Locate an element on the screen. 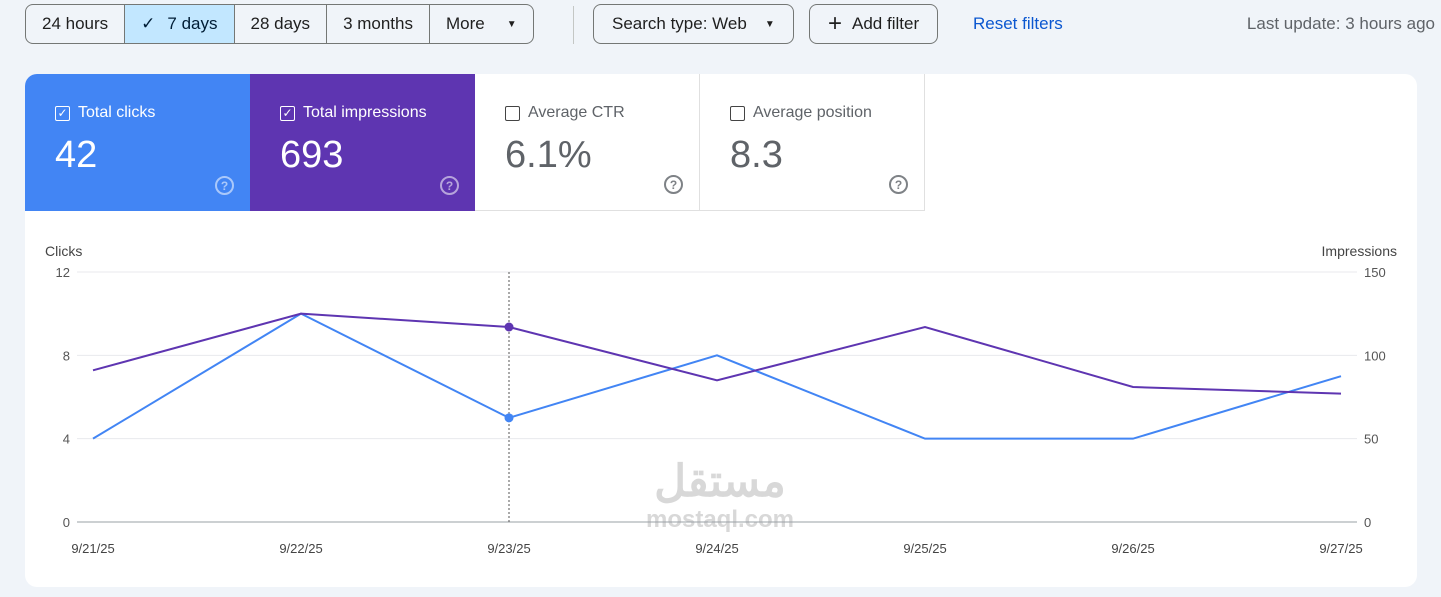  reset-filters-link: Reset filters is located at coordinates (1018, 23).